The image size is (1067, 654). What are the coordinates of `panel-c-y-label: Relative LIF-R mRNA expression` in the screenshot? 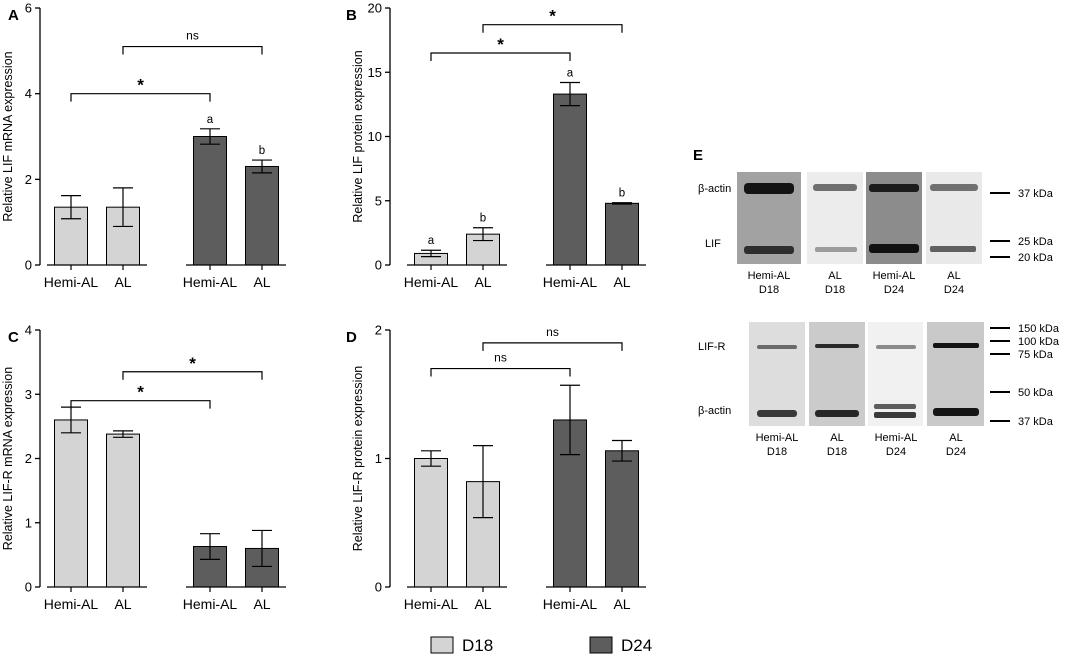 It's located at (8, 458).